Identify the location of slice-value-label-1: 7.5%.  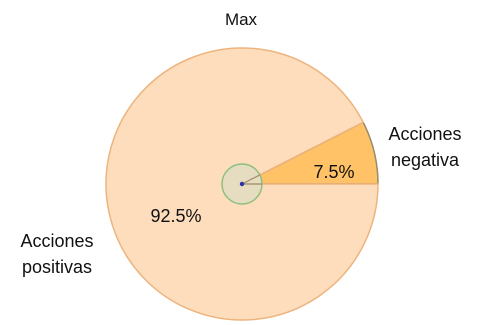
(333, 172).